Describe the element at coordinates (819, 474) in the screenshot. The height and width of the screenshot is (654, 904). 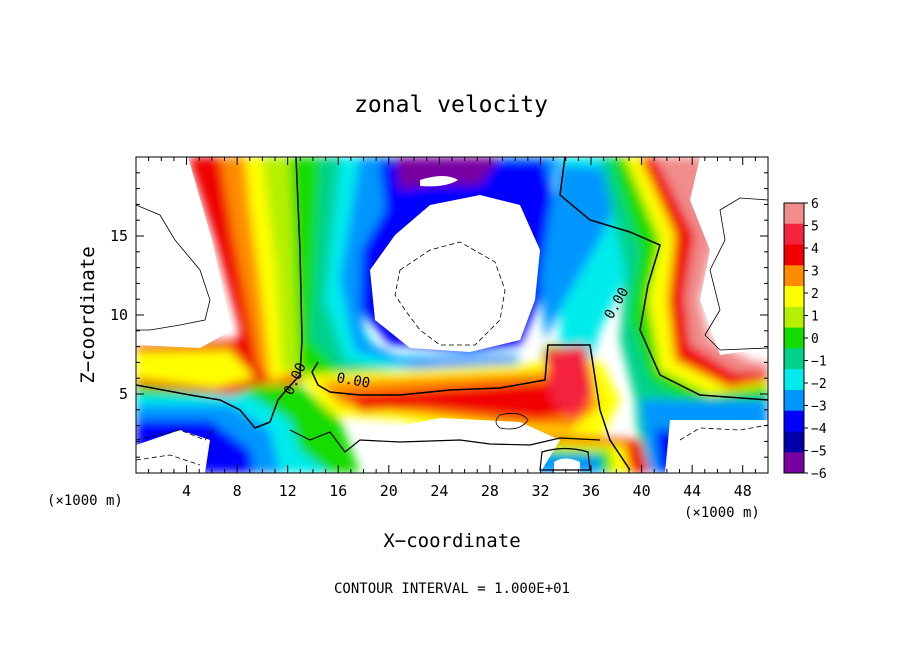
I see `colorbar-label: −6` at that location.